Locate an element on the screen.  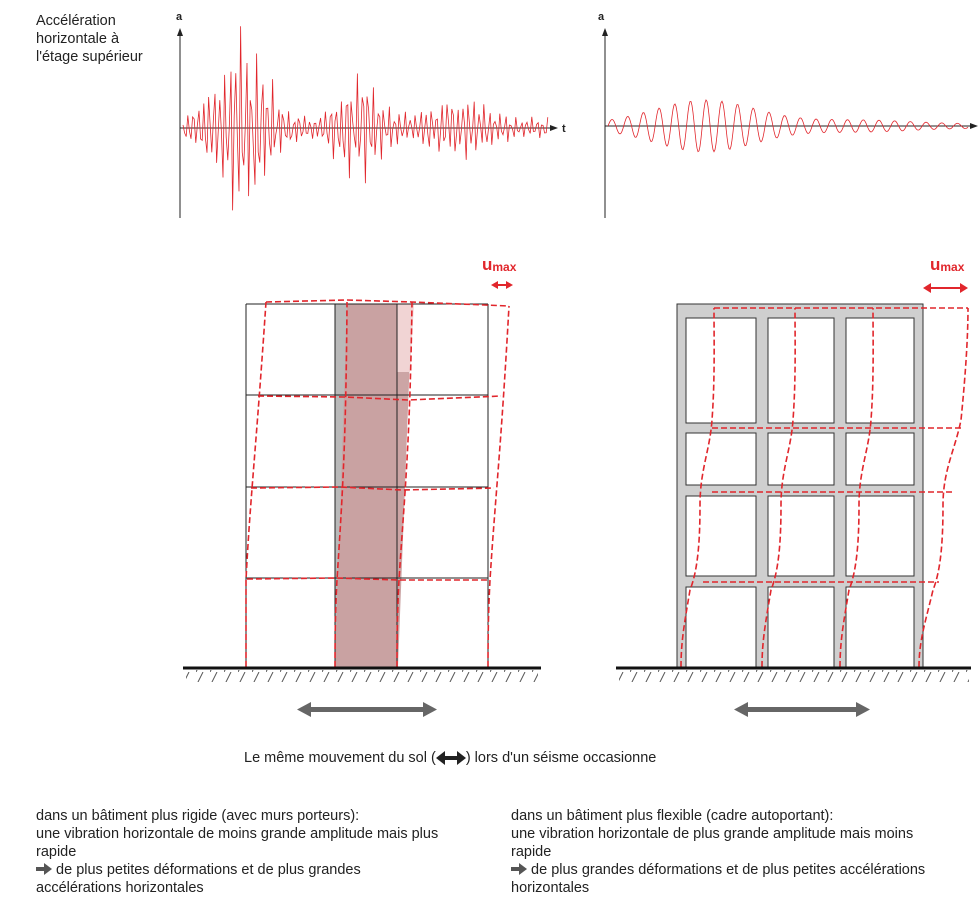
rigid-building is located at coordinates (377, 483).